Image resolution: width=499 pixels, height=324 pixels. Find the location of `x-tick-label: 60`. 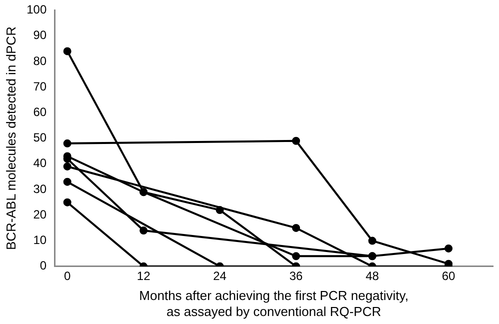

x-tick-label: 60 is located at coordinates (449, 275).